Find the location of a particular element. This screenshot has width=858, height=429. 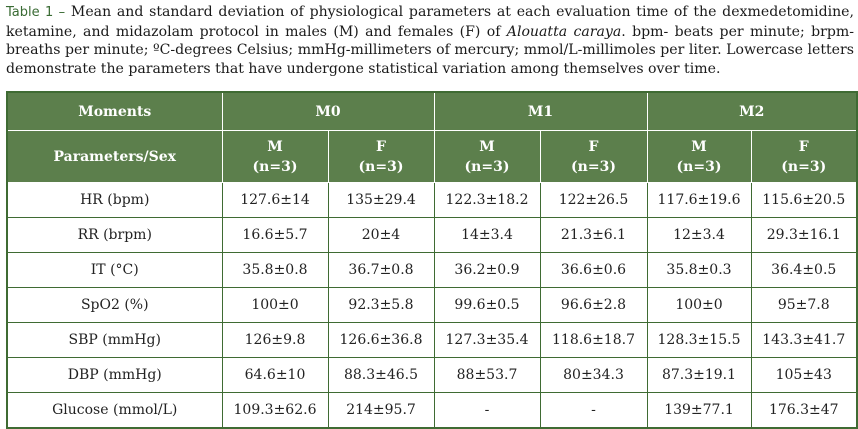

table-cell: 127.3±35.4 is located at coordinates (487, 340).